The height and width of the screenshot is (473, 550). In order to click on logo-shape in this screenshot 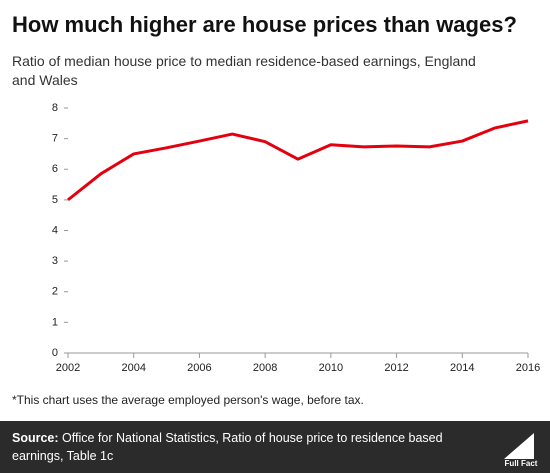, I will do `click(519, 446)`.